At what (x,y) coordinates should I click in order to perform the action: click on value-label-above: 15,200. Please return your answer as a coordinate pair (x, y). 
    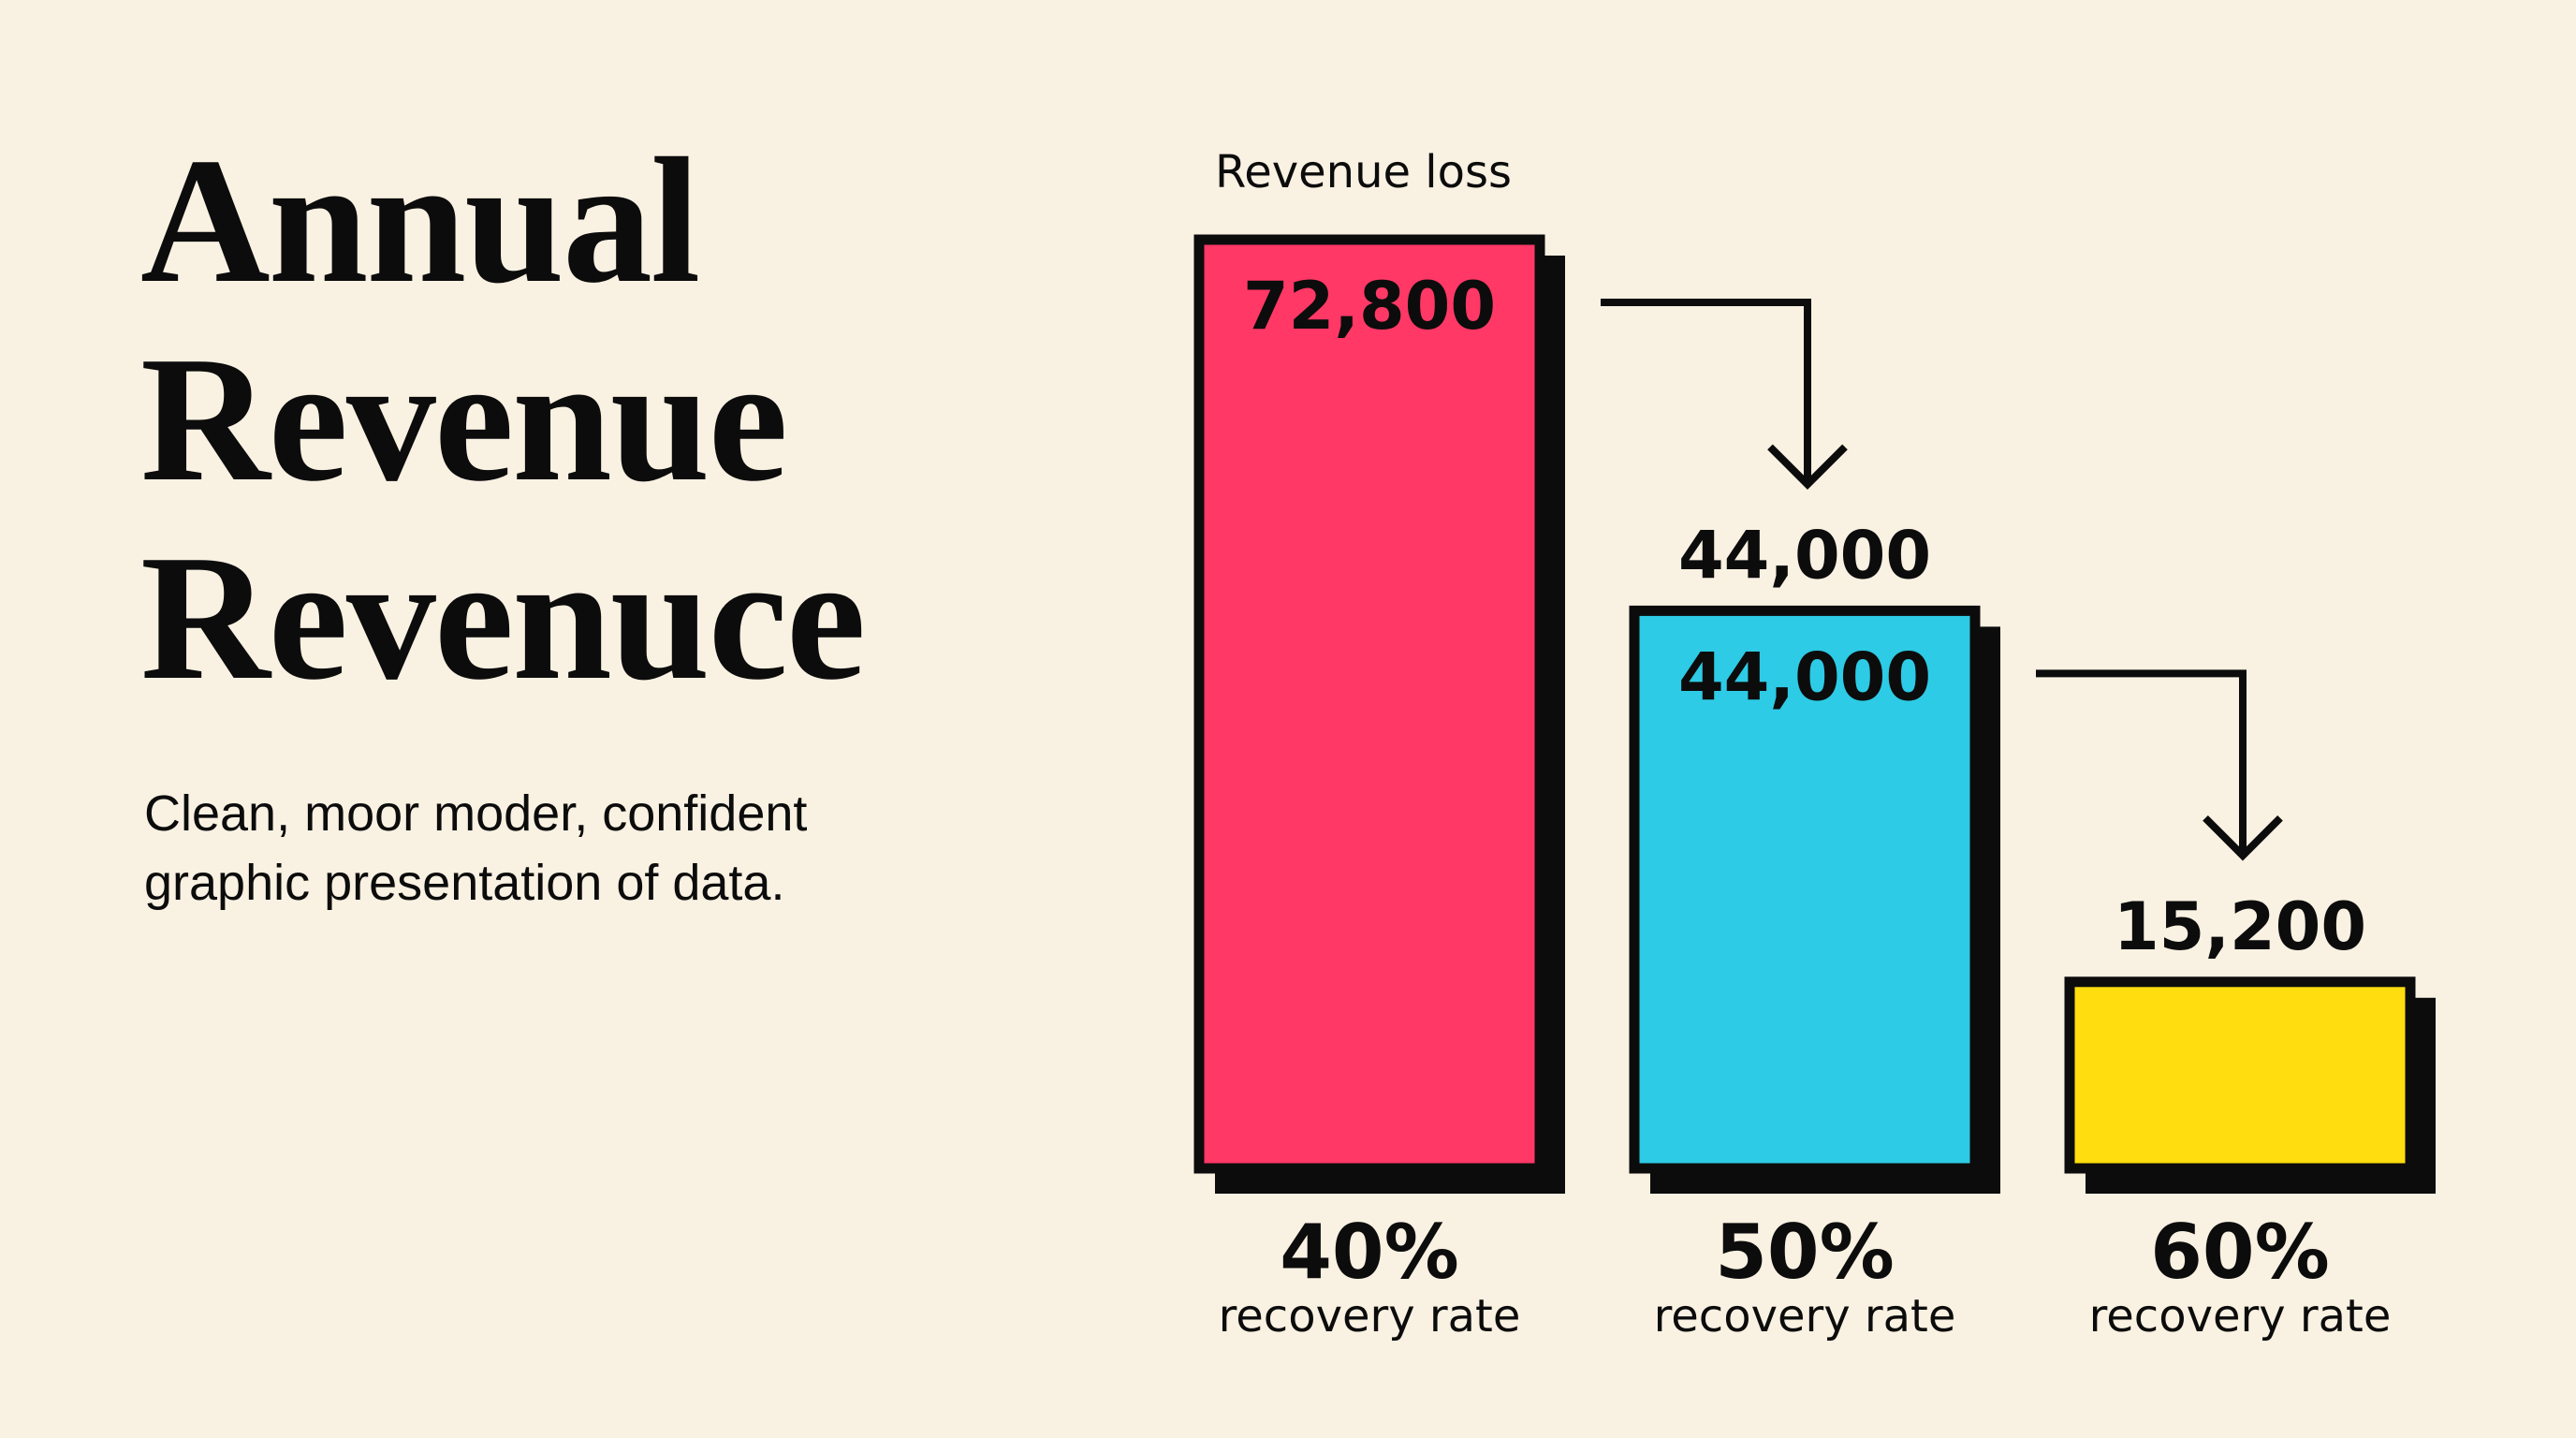
    Looking at the image, I should click on (2240, 926).